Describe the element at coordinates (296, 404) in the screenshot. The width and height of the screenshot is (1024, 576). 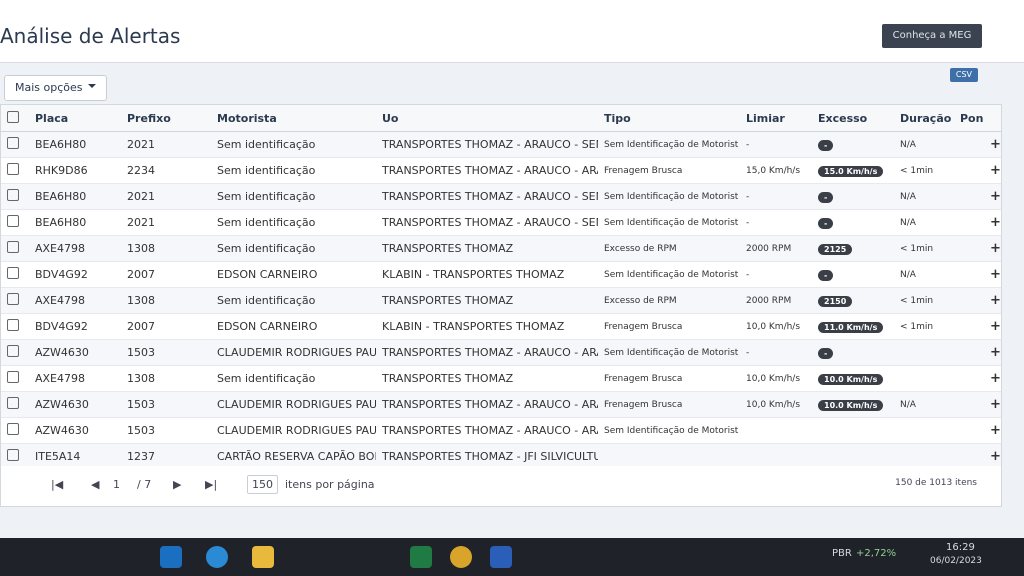
I see `cell: CLAUDEMIR RODRIGUES PAULIN` at that location.